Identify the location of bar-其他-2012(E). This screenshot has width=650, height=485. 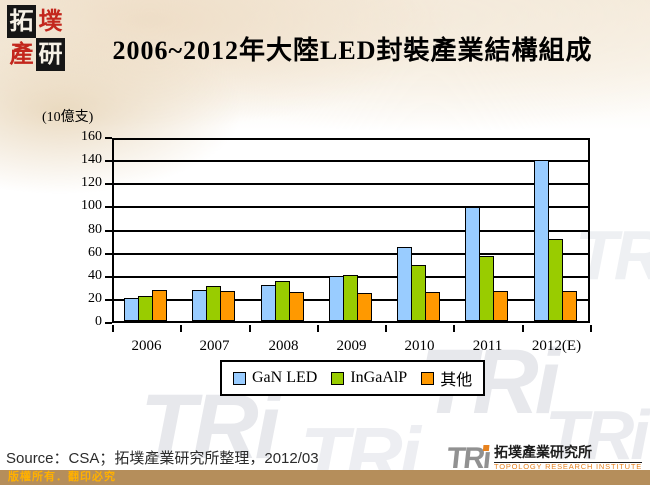
(569, 306).